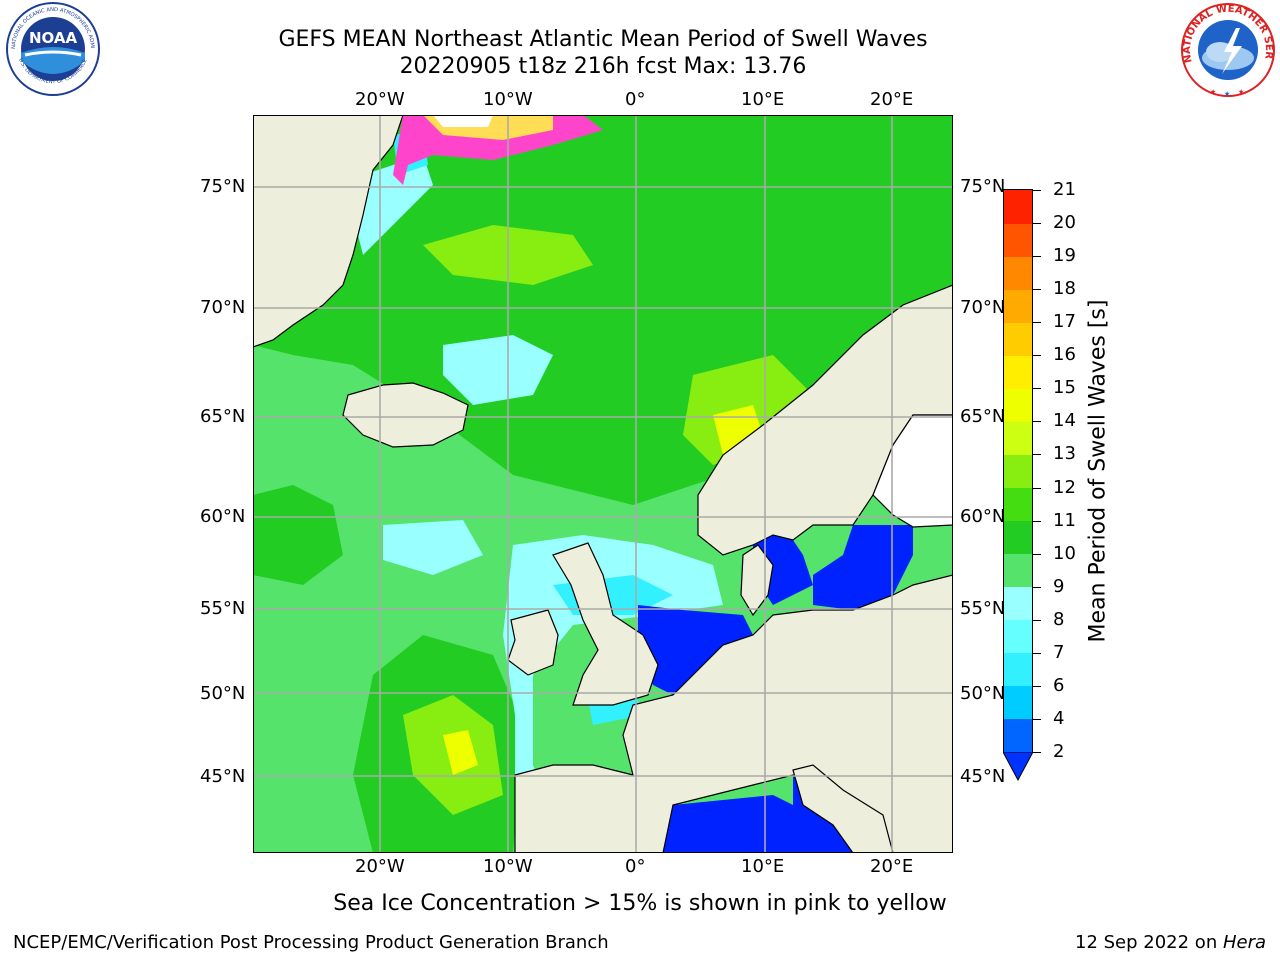 This screenshot has width=1280, height=960. Describe the element at coordinates (1059, 652) in the screenshot. I see `colorbar-tick-label: 7` at that location.